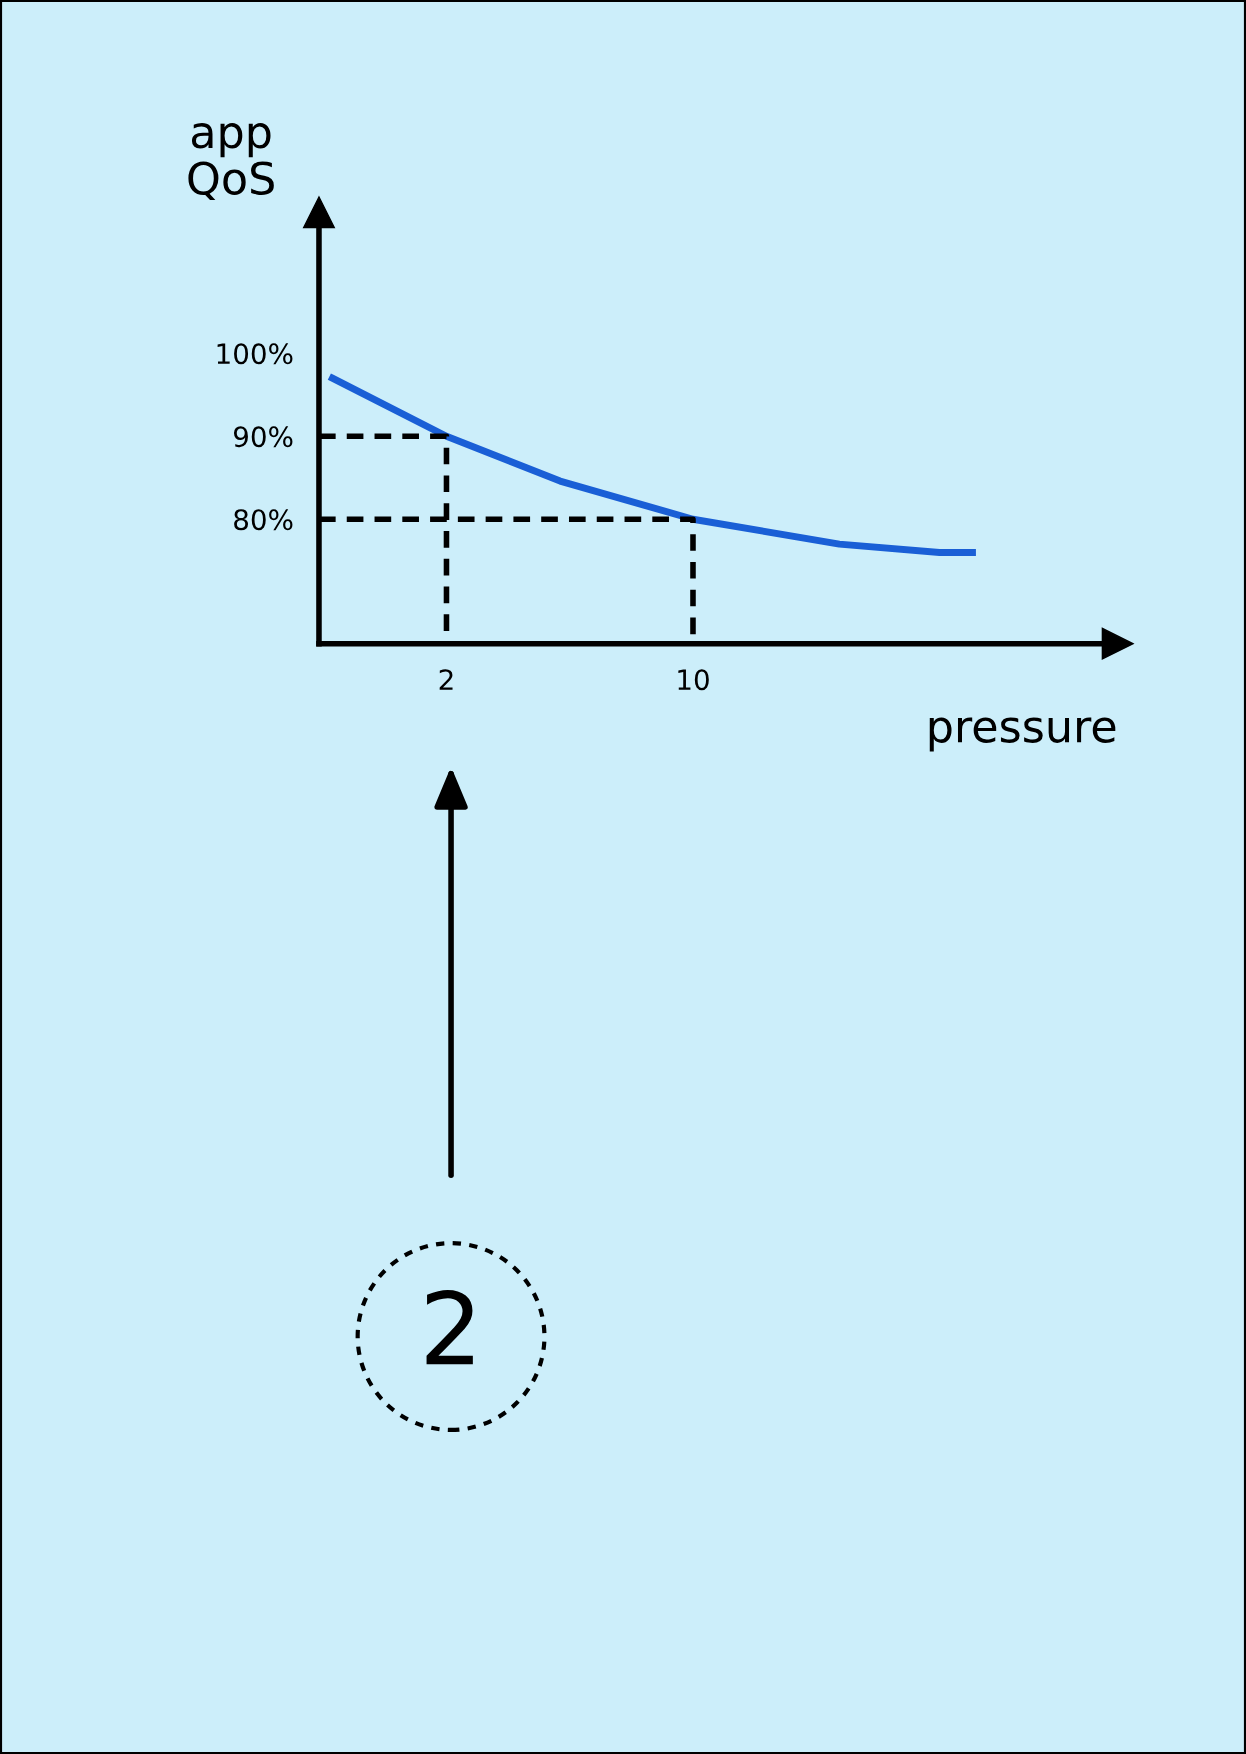 This screenshot has height=1754, width=1246. Describe the element at coordinates (1022, 734) in the screenshot. I see `x-axis-title: pressure` at that location.